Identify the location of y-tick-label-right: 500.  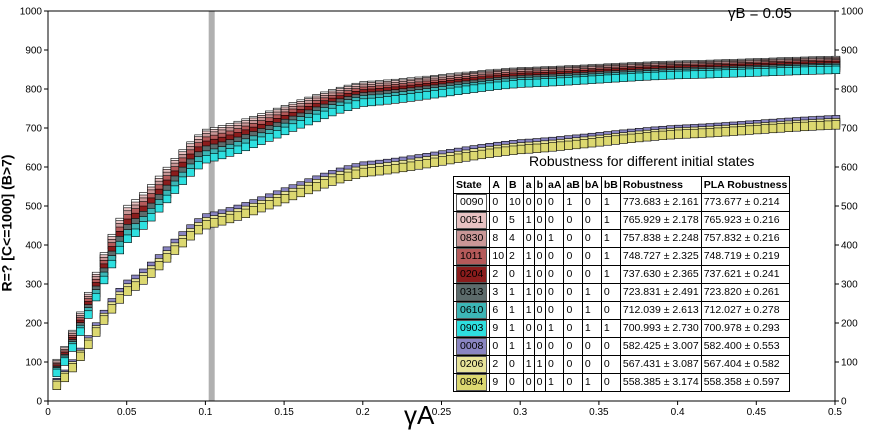
(849, 207).